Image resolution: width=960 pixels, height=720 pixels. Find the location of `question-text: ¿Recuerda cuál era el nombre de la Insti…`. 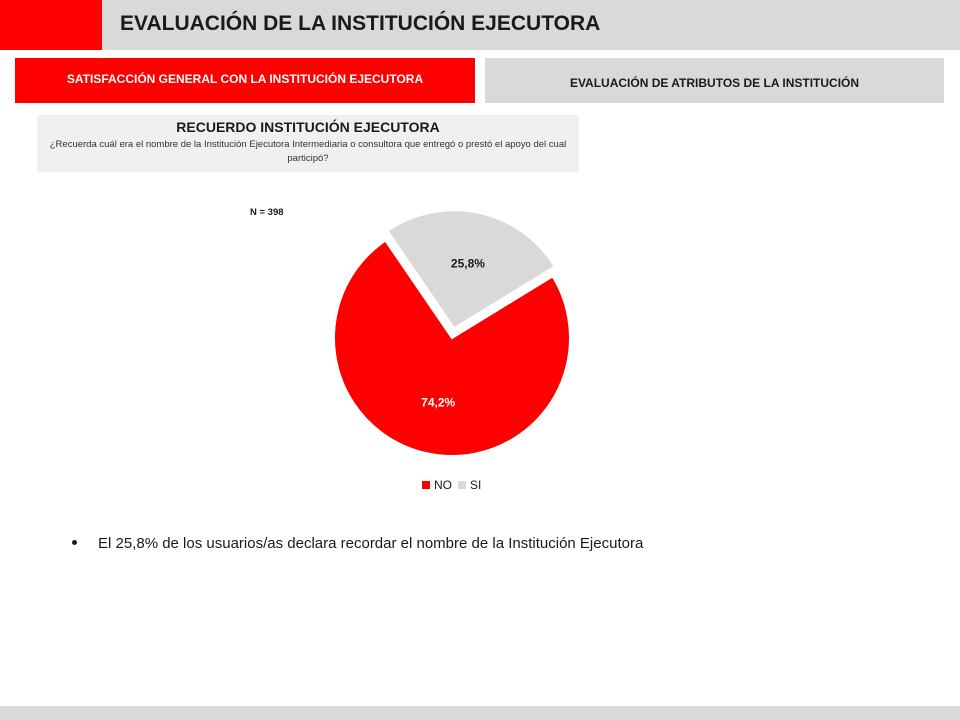

question-text: ¿Recuerda cuál era el nombre de la Insti… is located at coordinates (308, 151).